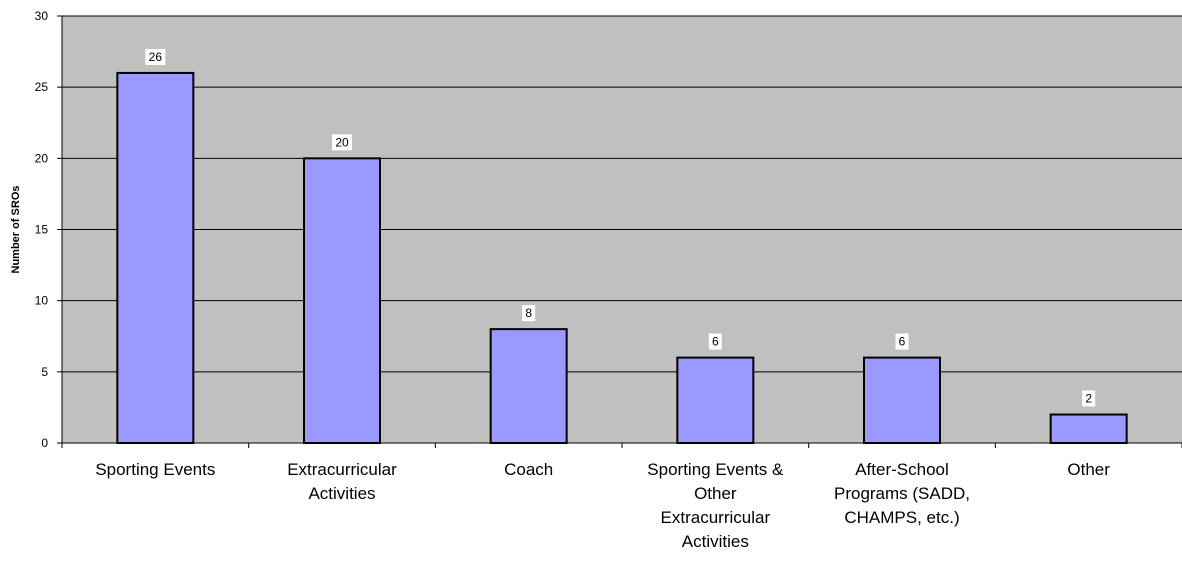 Image resolution: width=1182 pixels, height=564 pixels. I want to click on data-label: 26, so click(156, 57).